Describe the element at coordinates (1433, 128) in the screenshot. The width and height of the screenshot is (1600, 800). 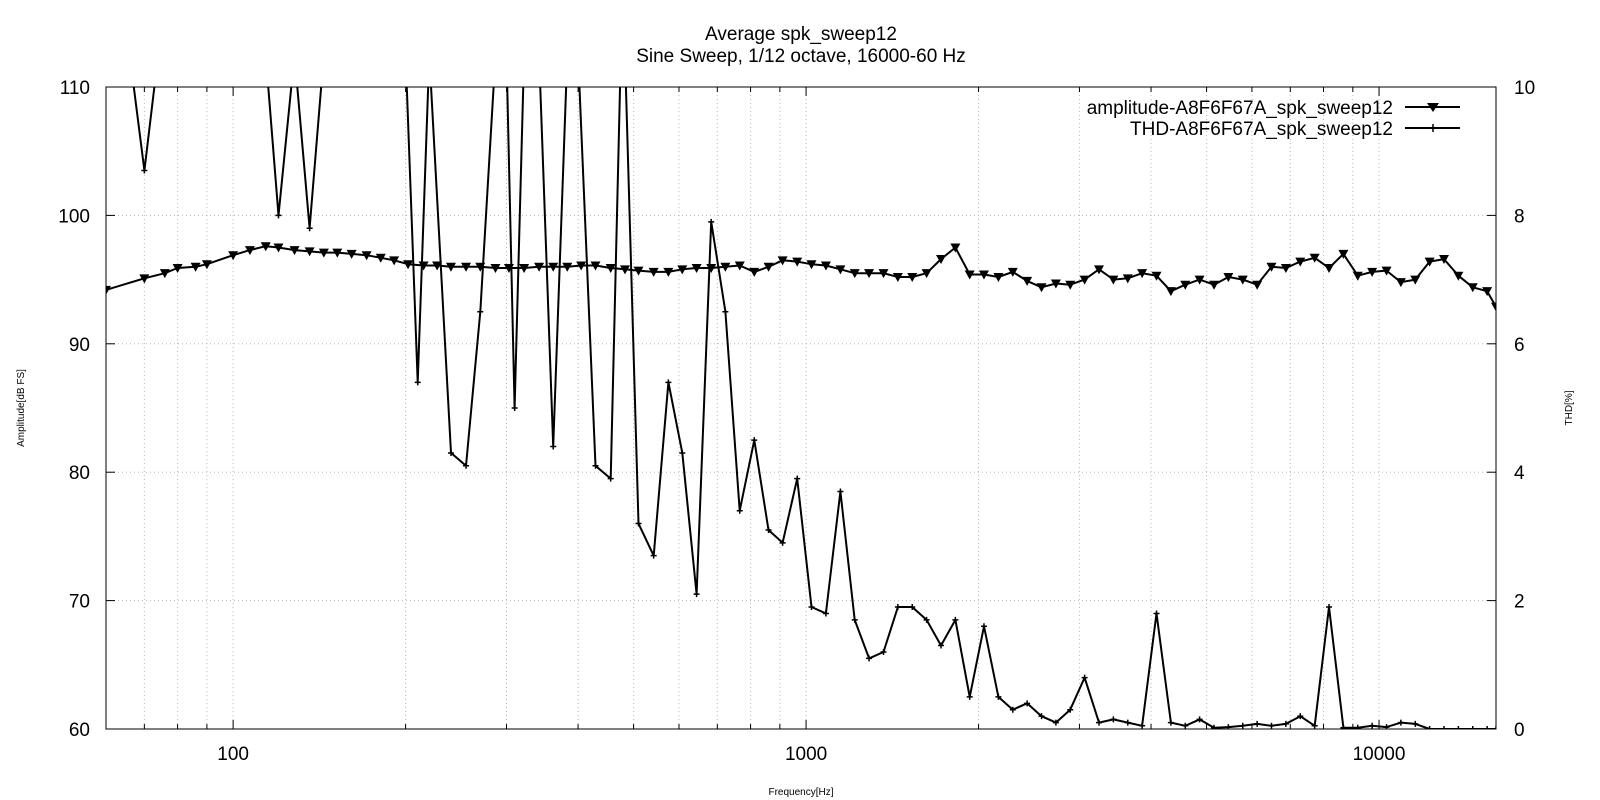
I see `legend-marker-thd` at that location.